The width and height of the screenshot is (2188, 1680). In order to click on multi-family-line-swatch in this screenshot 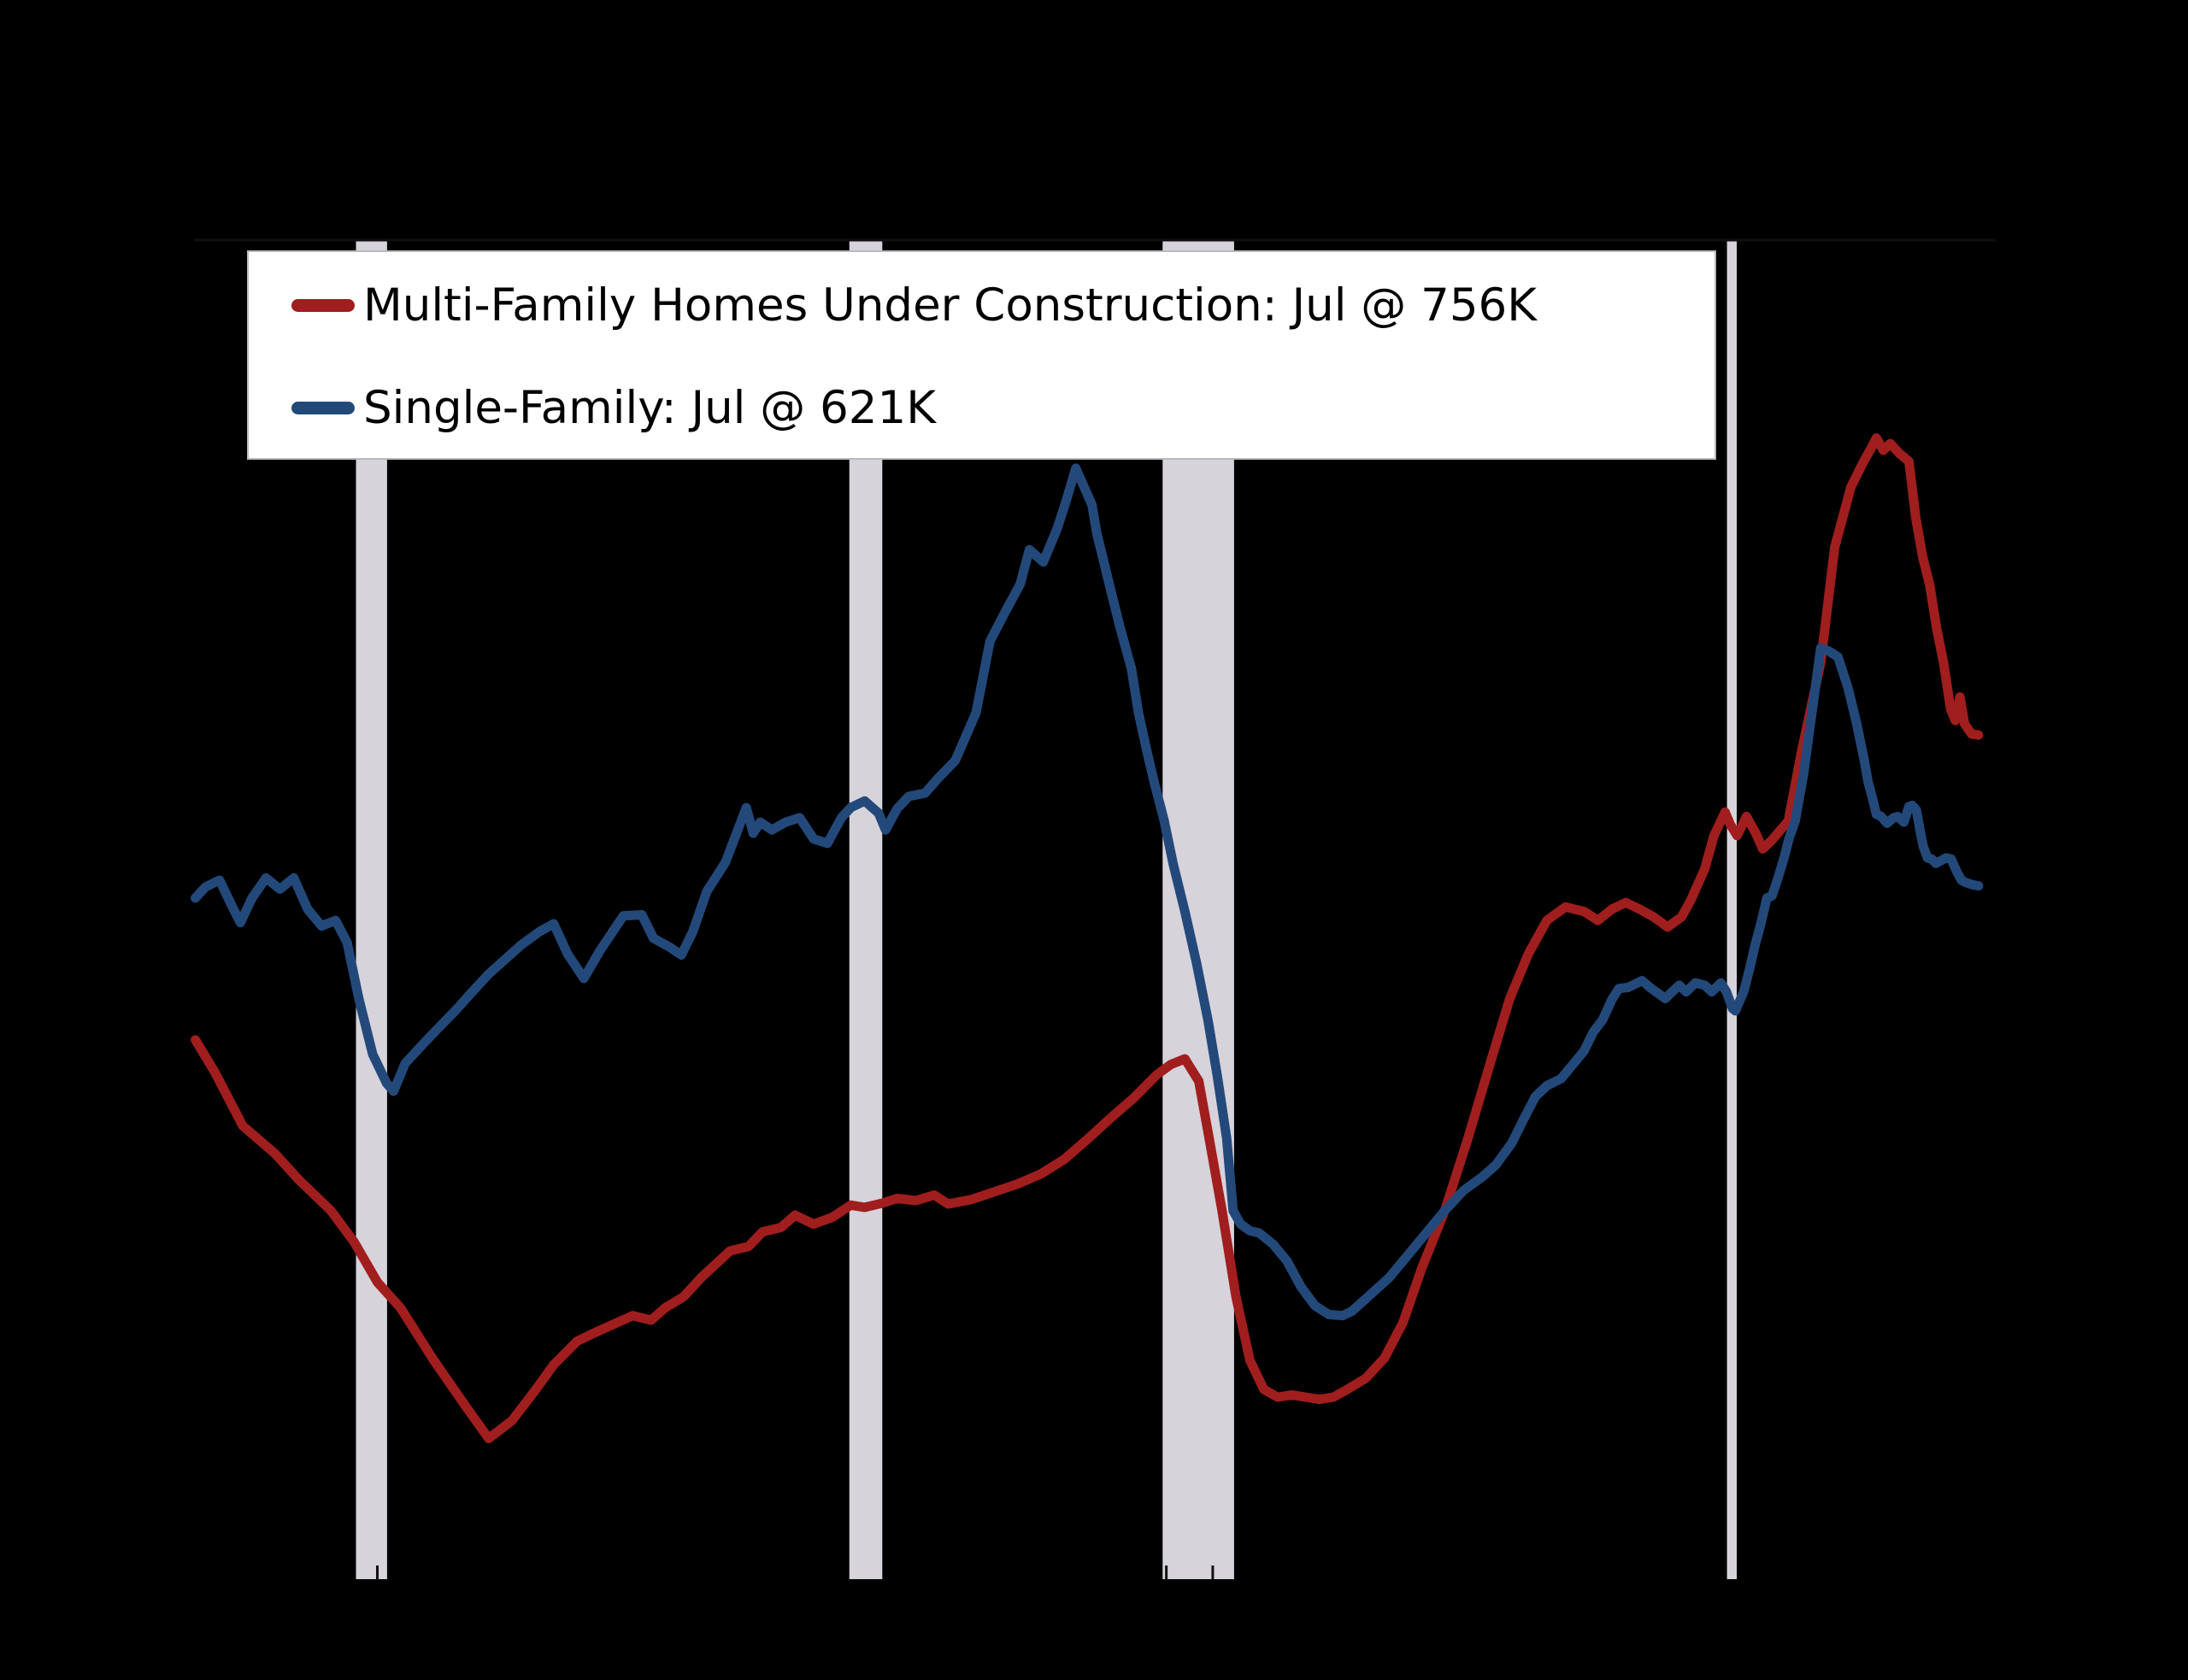, I will do `click(323, 305)`.